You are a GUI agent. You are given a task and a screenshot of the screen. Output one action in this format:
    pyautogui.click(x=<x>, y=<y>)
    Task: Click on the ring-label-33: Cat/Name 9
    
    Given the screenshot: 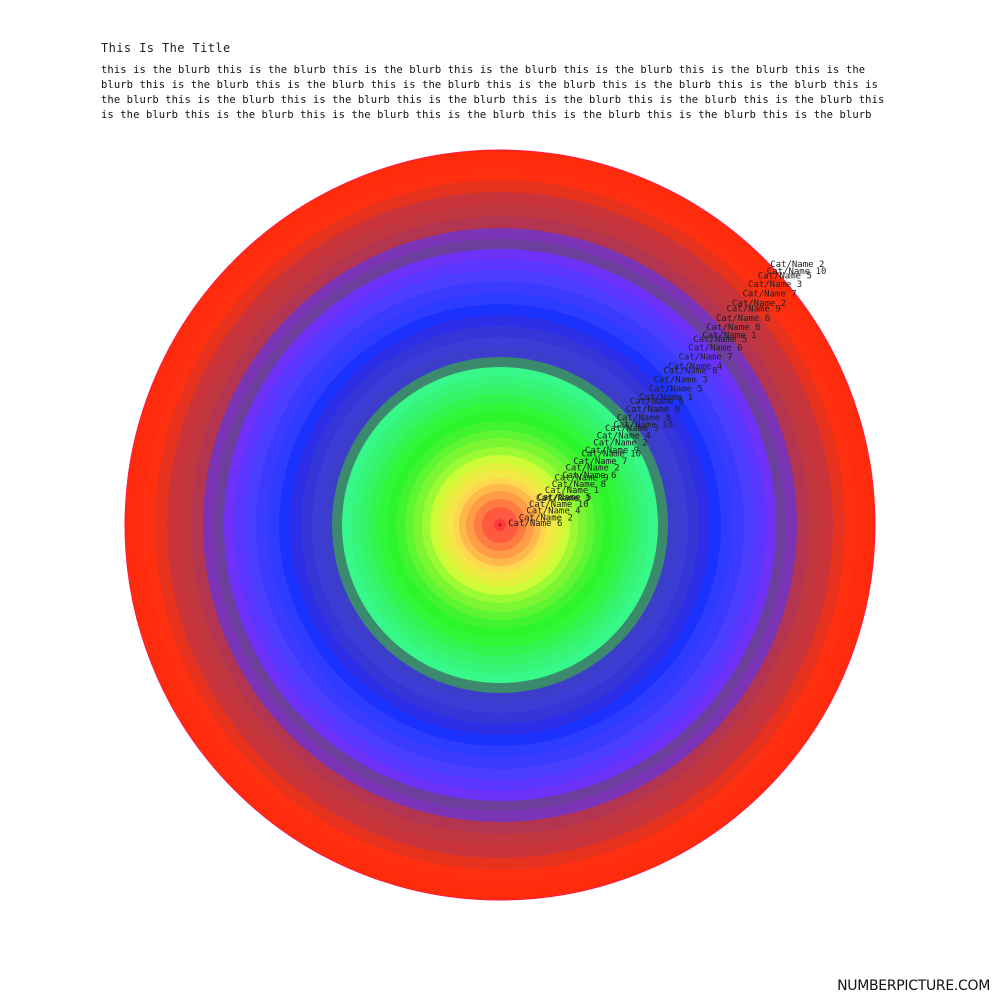 What is the action you would take?
    pyautogui.click(x=754, y=310)
    